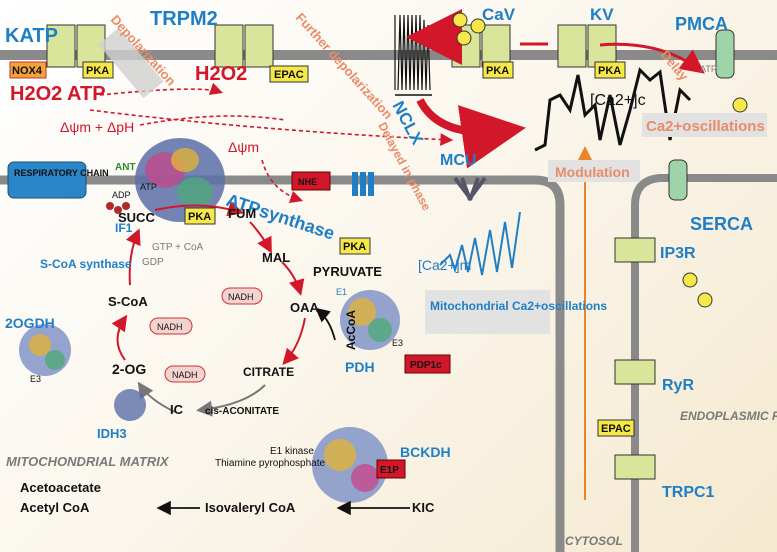 The height and width of the screenshot is (552, 777). I want to click on succ-fum-arrow, so click(199, 208).